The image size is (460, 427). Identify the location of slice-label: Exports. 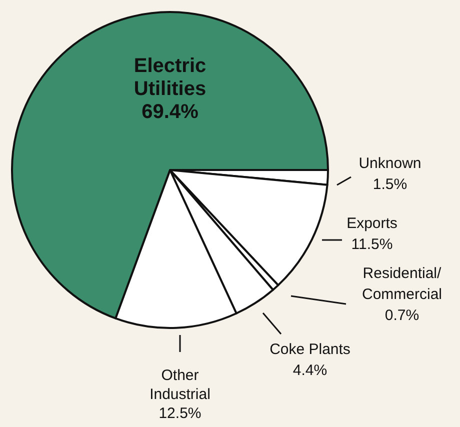
(372, 223).